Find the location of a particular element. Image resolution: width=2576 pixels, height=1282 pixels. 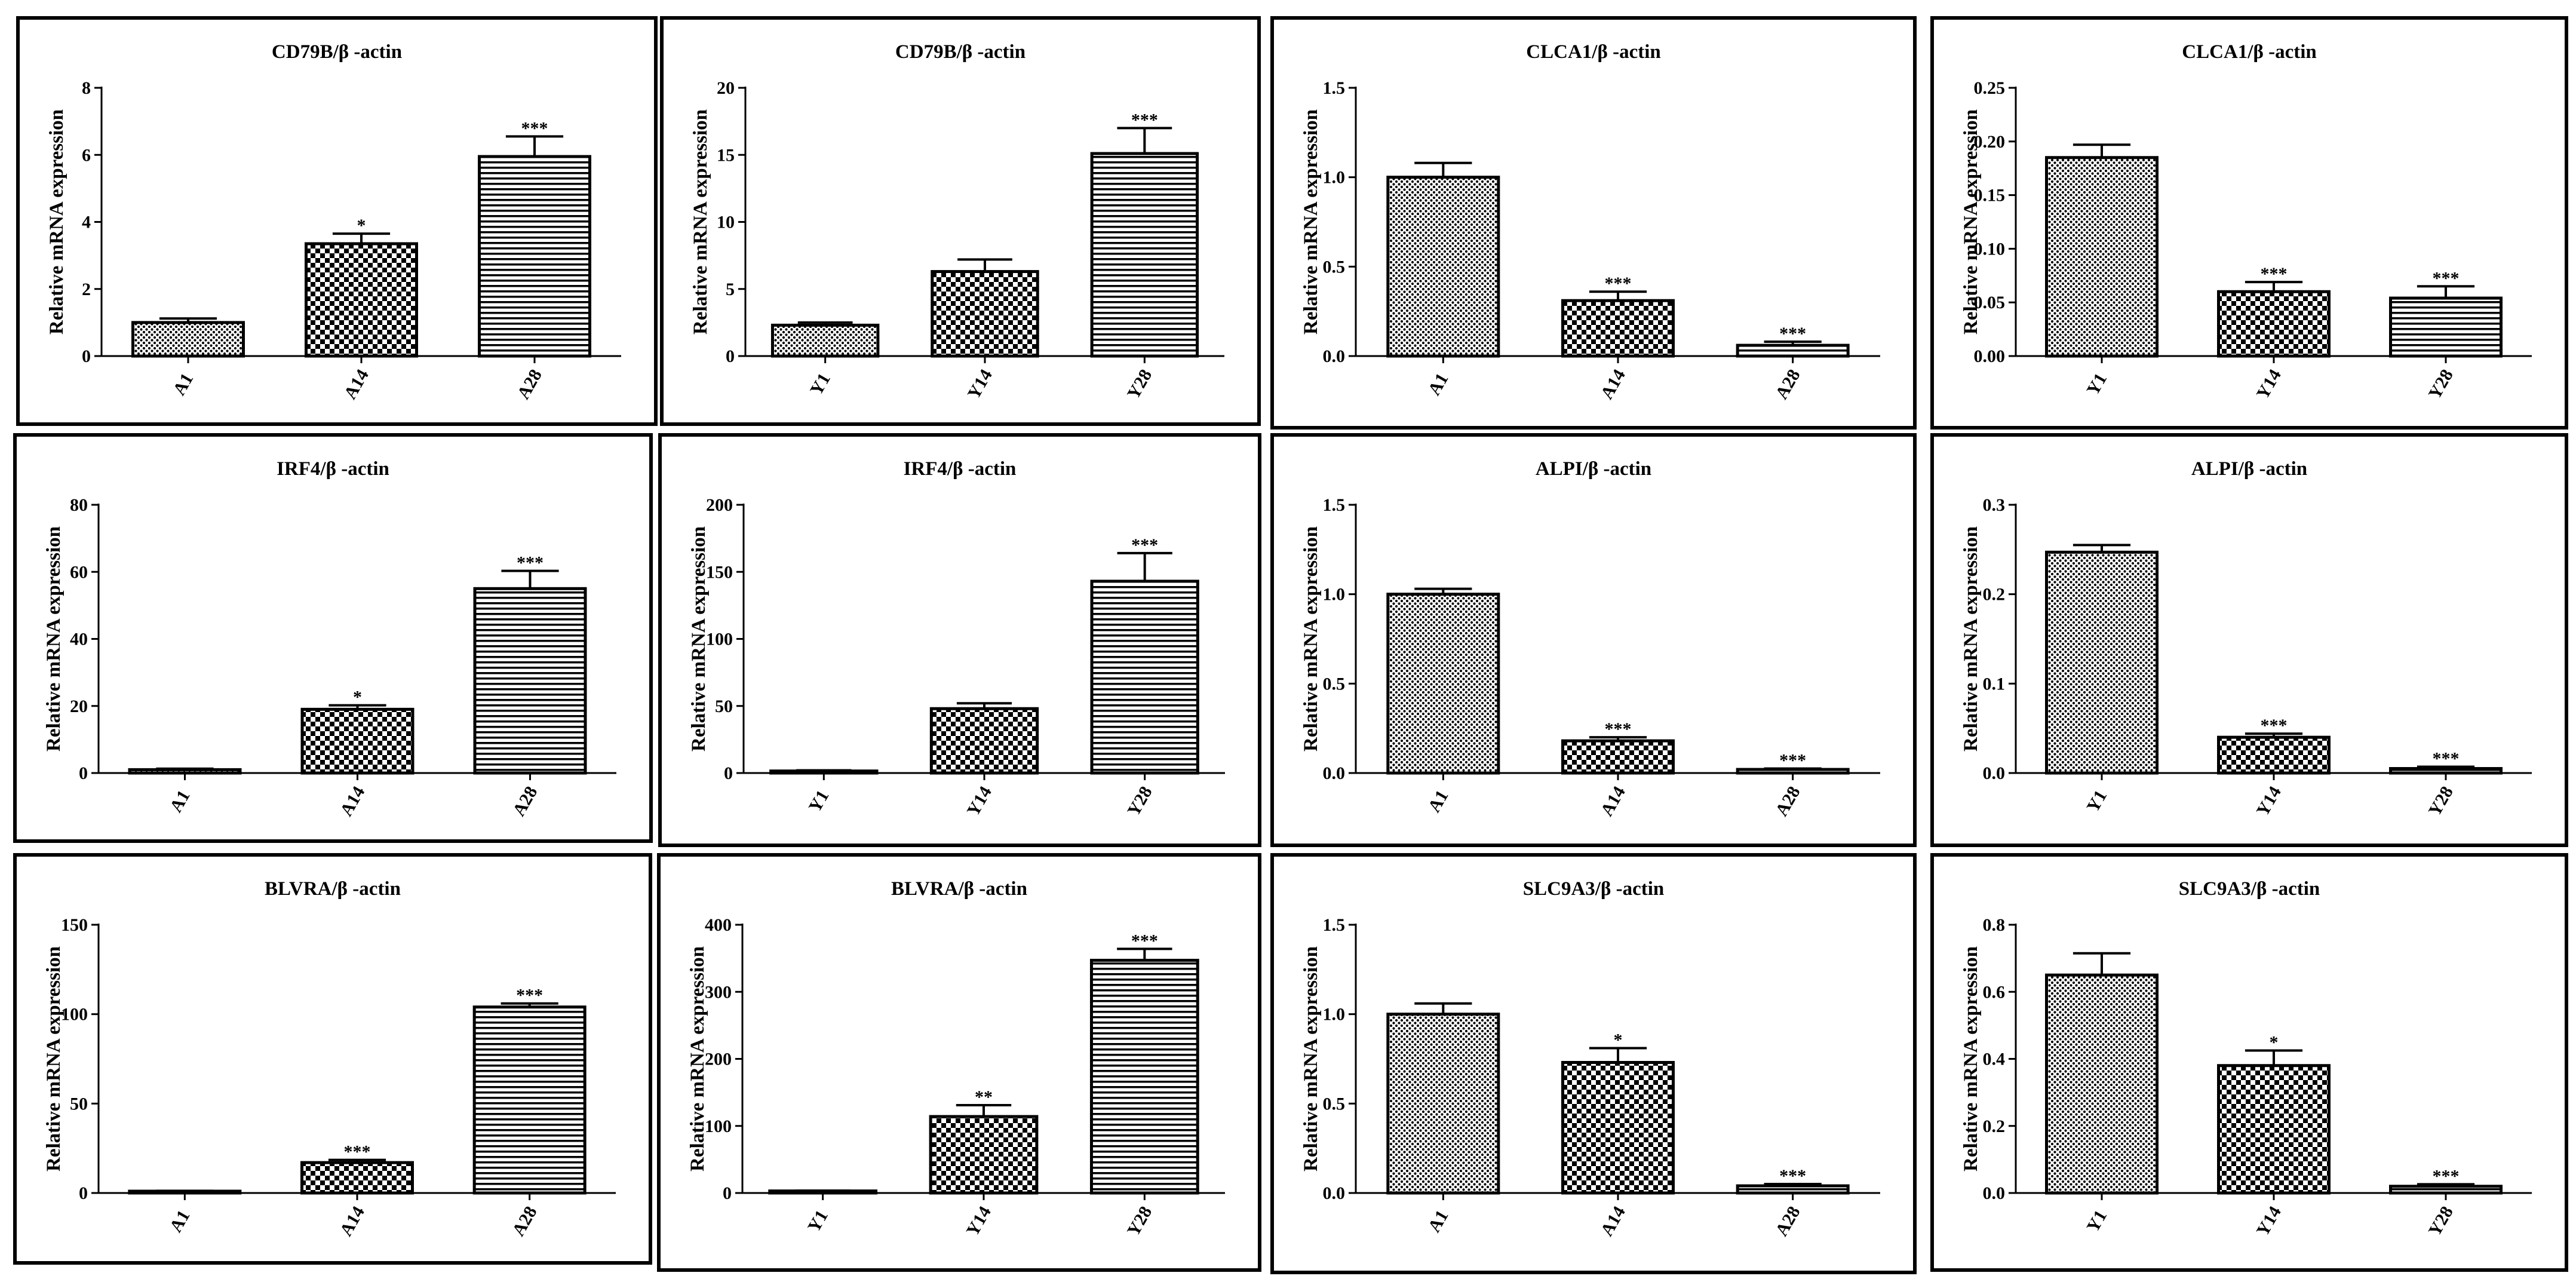

y-tick-label: 0.1 is located at coordinates (1994, 684).